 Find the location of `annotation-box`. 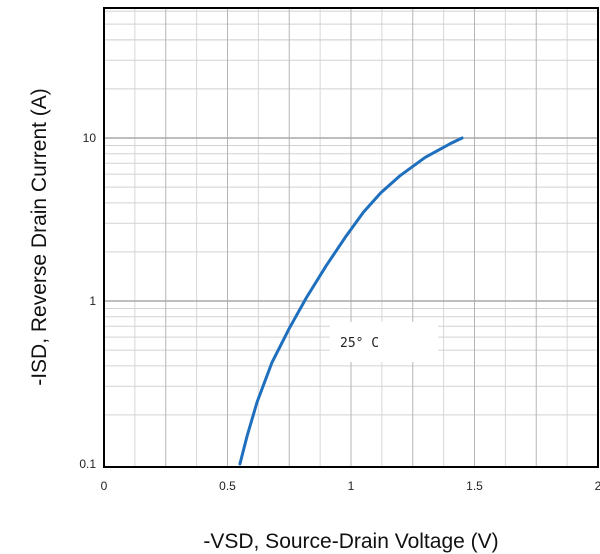

annotation-box is located at coordinates (384, 342).